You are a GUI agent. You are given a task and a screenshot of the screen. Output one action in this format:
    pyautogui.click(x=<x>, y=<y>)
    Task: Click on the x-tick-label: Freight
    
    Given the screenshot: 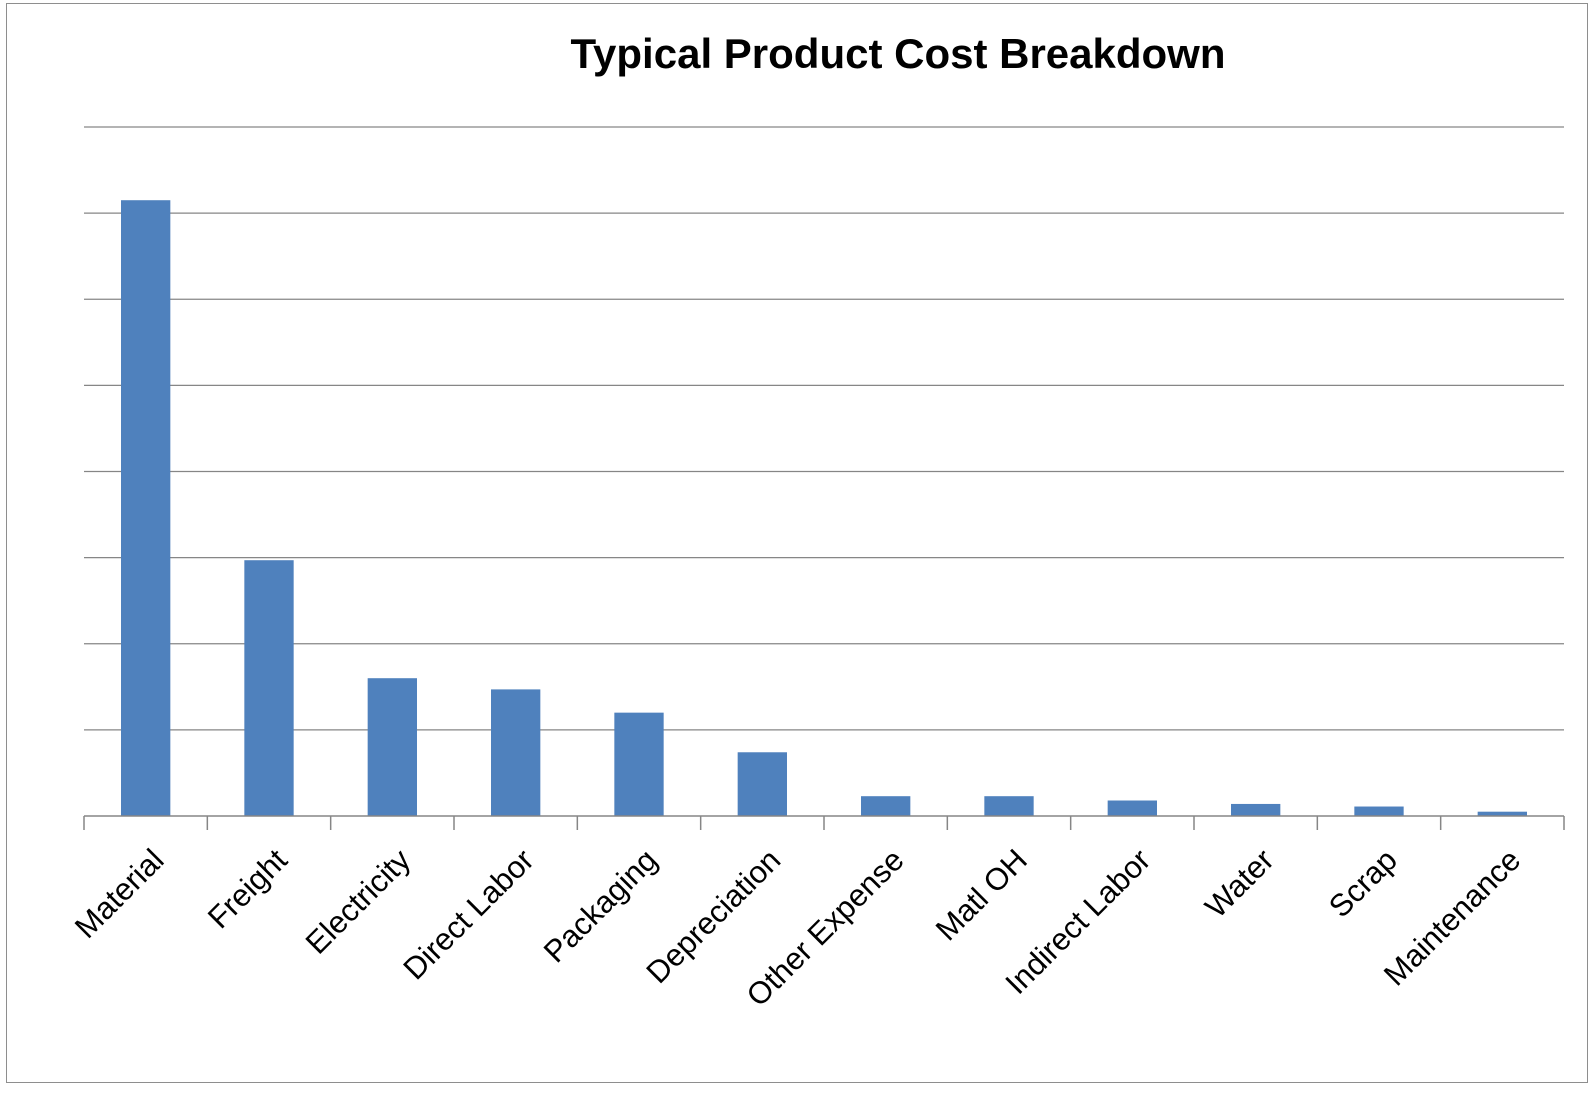 What is the action you would take?
    pyautogui.click(x=247, y=888)
    